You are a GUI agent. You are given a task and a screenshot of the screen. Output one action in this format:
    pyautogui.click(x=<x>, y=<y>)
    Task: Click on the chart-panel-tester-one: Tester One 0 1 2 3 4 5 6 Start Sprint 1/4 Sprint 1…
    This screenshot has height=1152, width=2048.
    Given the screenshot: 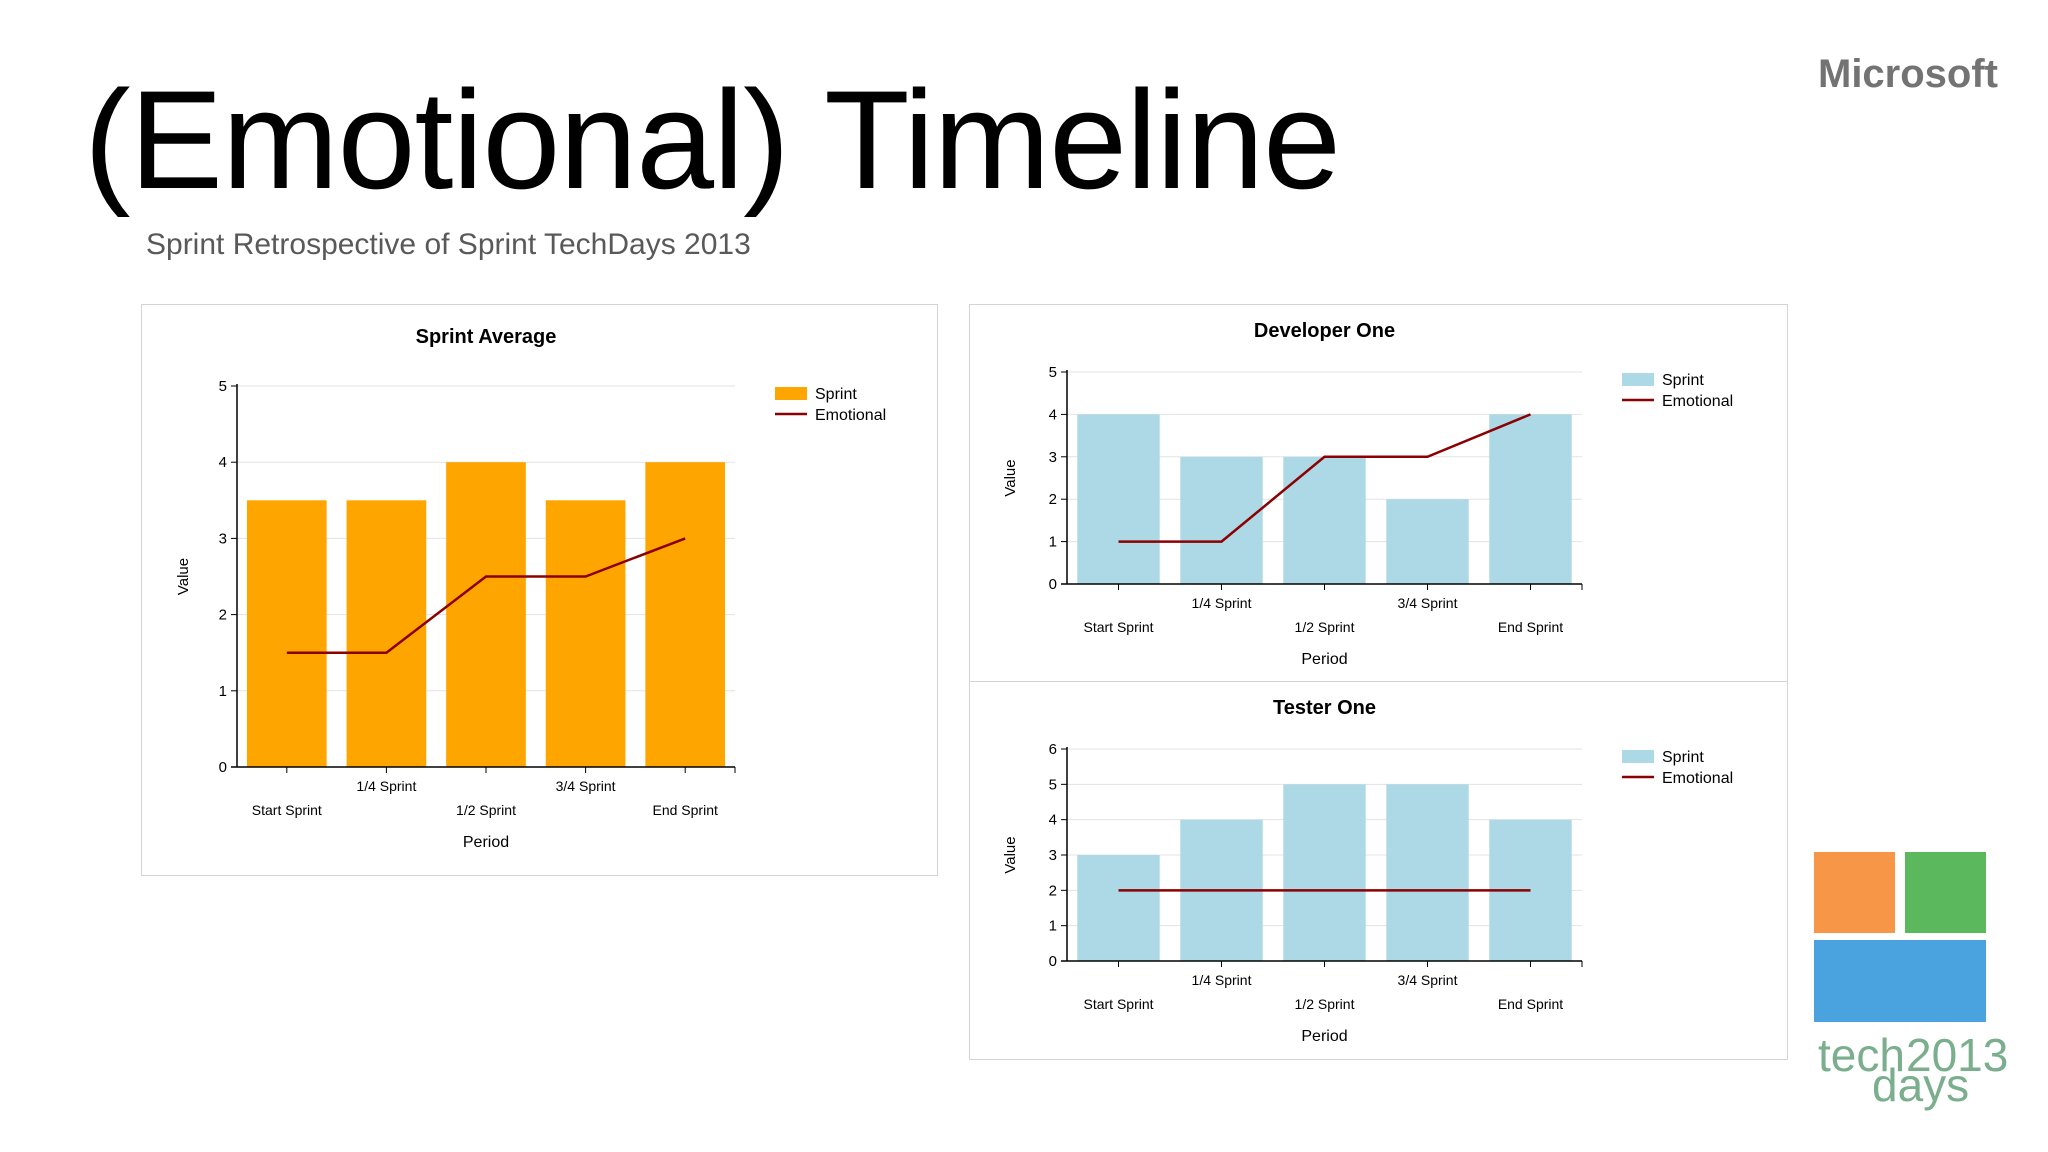 What is the action you would take?
    pyautogui.click(x=1378, y=870)
    